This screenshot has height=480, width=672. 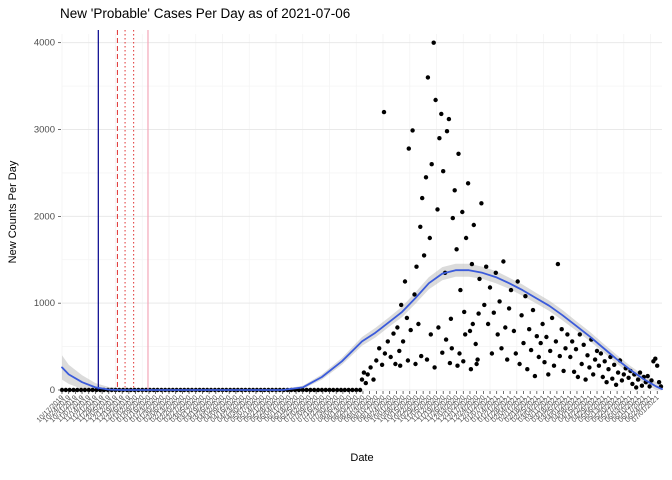 I want to click on y-tick-label: 2000, so click(x=44, y=216).